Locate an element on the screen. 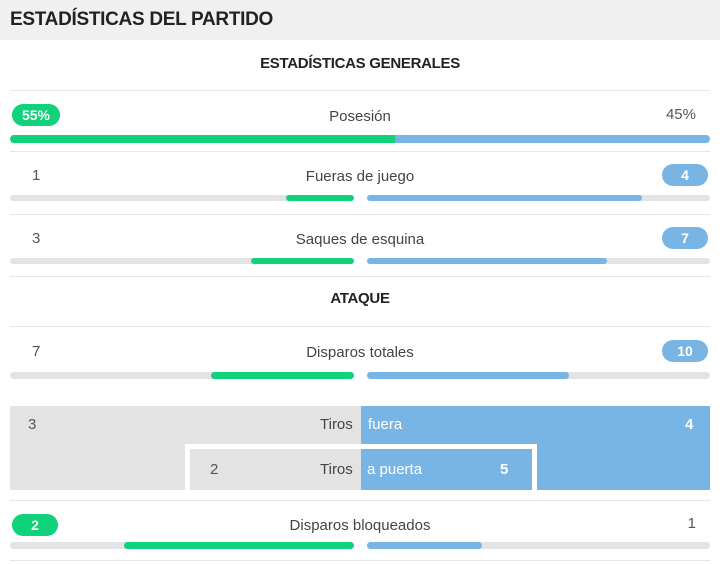  corners-label: Saques de esquina is located at coordinates (360, 239).